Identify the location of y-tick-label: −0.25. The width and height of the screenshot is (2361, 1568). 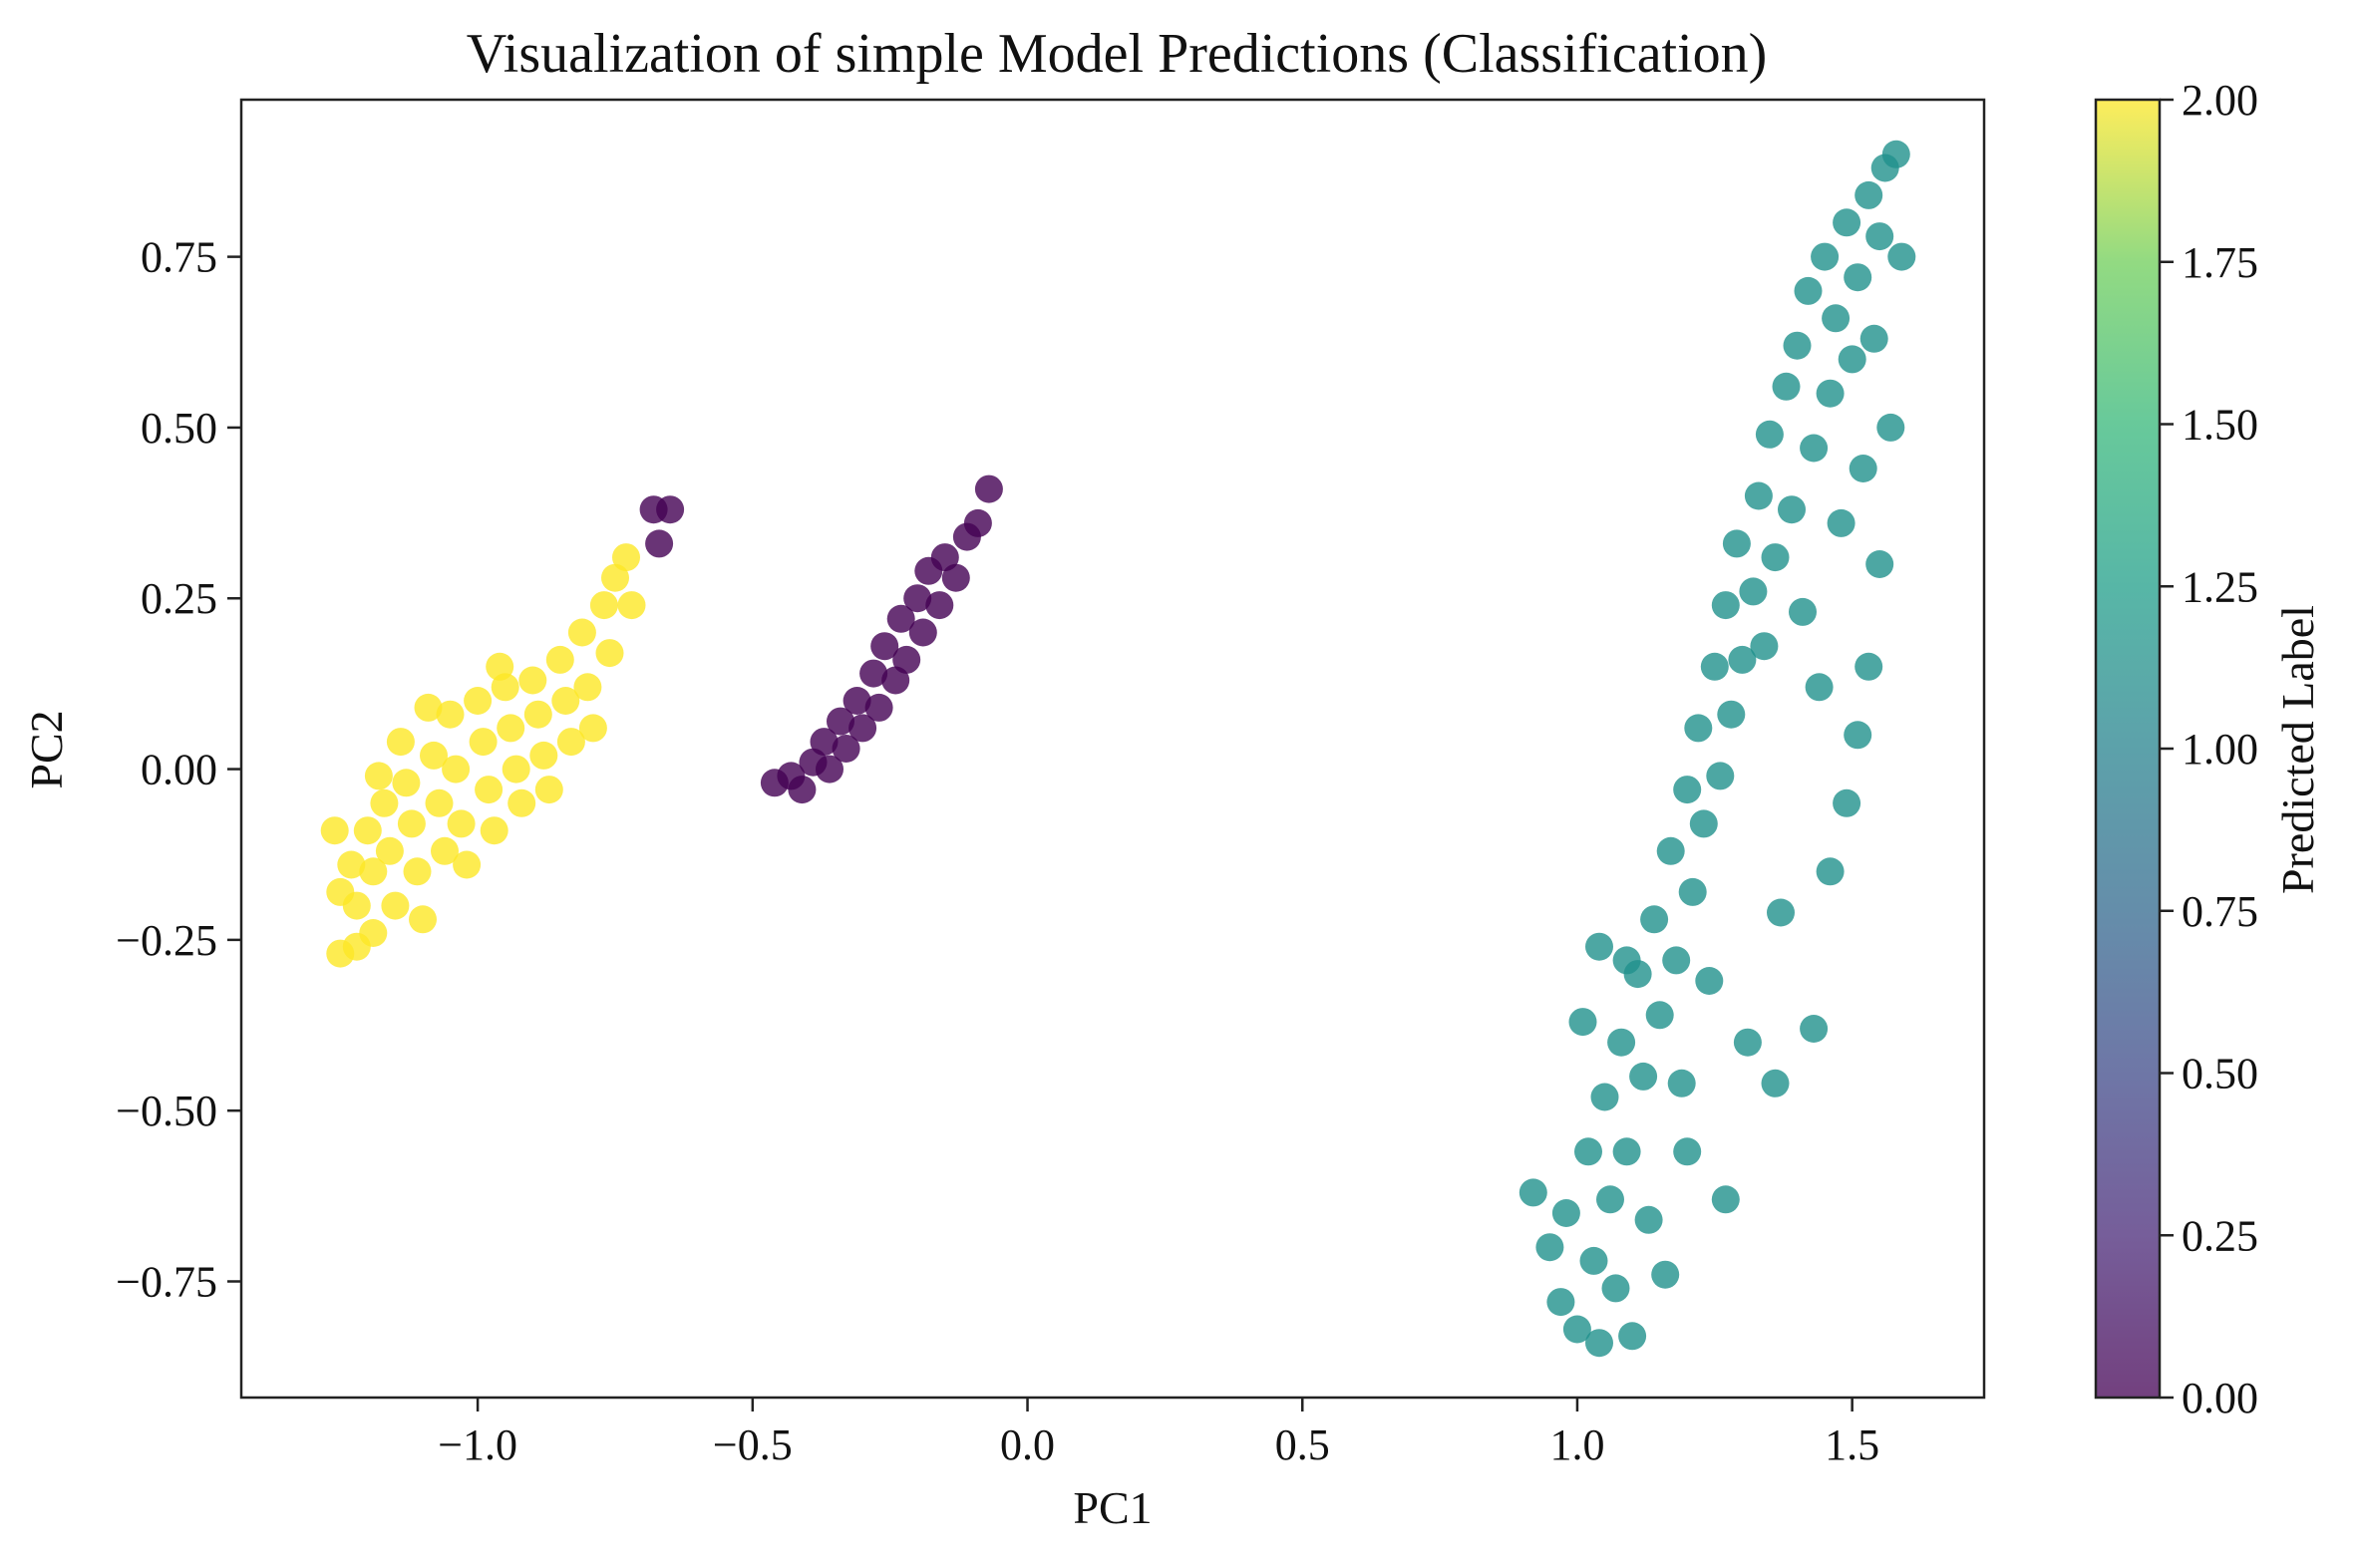
(167, 940).